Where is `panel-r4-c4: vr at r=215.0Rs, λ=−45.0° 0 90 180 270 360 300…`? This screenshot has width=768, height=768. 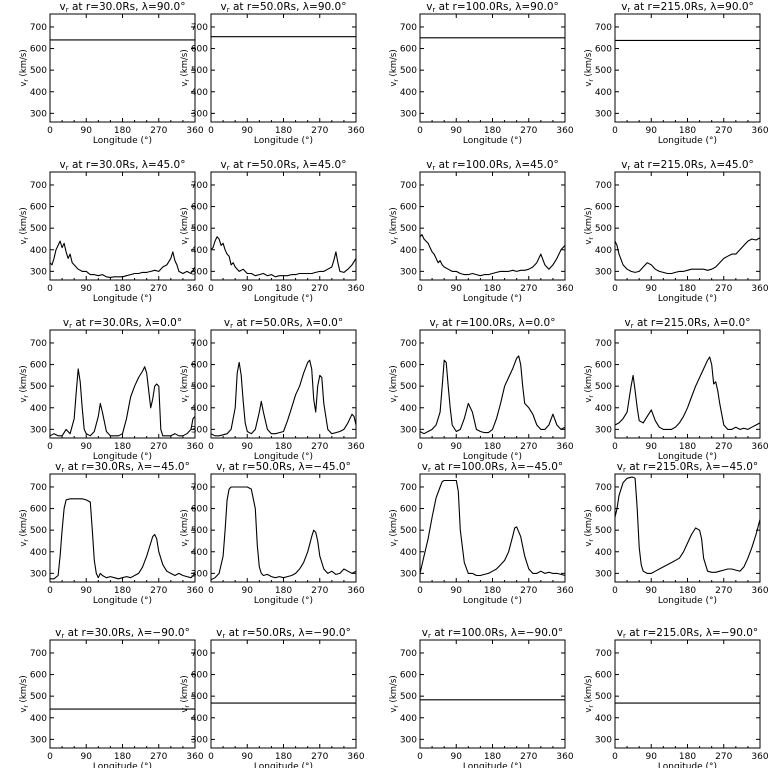 panel-r4-c4: vr at r=215.0Rs, λ=−45.0° 0 90 180 270 360 300… is located at coordinates (676, 533).